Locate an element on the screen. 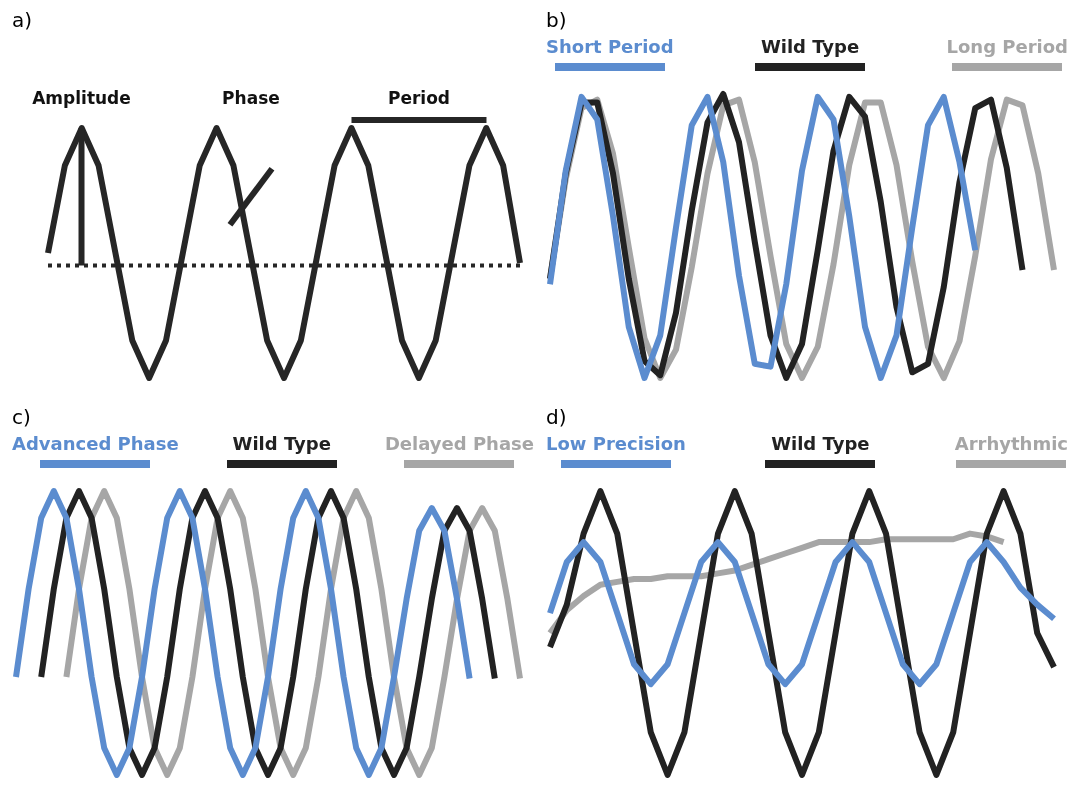 The height and width of the screenshot is (794, 1080). text: Low Precision is located at coordinates (616, 443).